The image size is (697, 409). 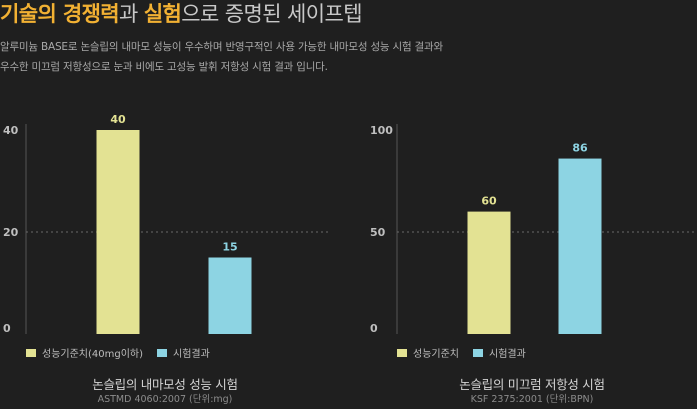 I want to click on value-label-slip-standard: 60, so click(x=489, y=201).